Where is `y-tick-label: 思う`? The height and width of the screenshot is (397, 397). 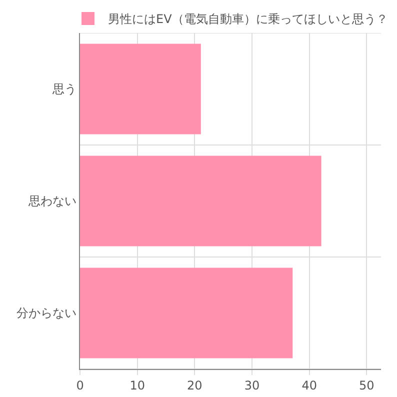 y-tick-label: 思う is located at coordinates (64, 89).